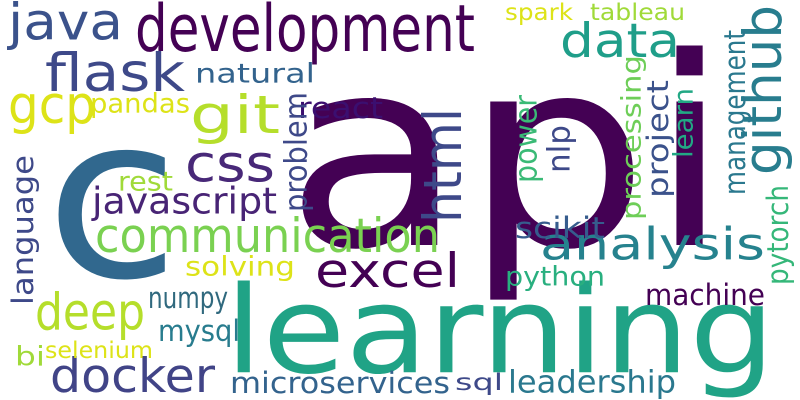 The width and height of the screenshot is (800, 400). Describe the element at coordinates (527, 139) in the screenshot. I see `word-power: power` at that location.